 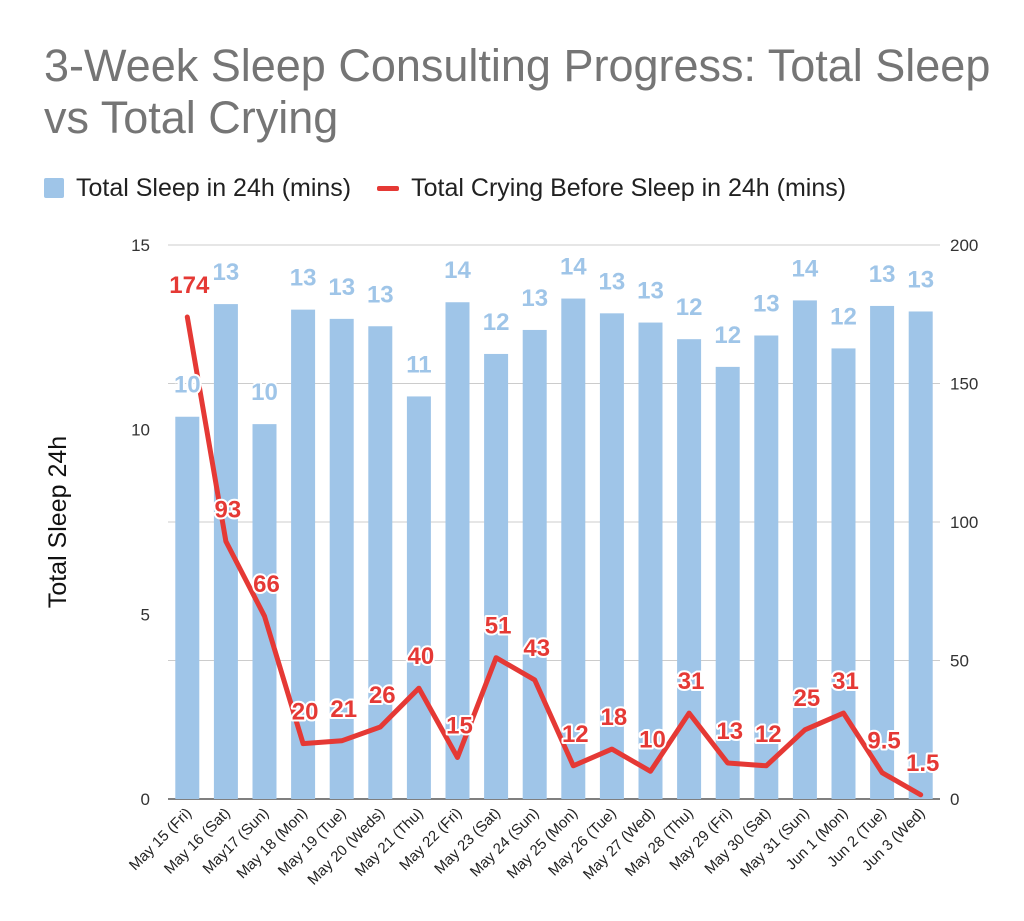 I want to click on right-tick-label: 200, so click(x=964, y=245).